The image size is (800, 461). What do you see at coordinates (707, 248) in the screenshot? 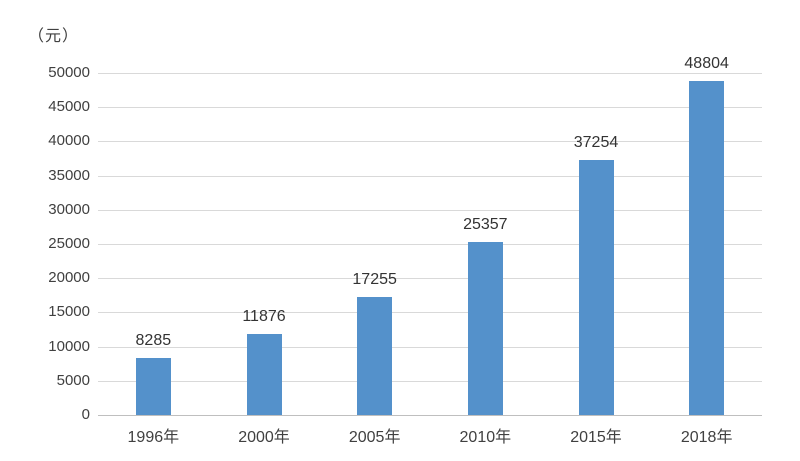
I see `bar-2018年` at bounding box center [707, 248].